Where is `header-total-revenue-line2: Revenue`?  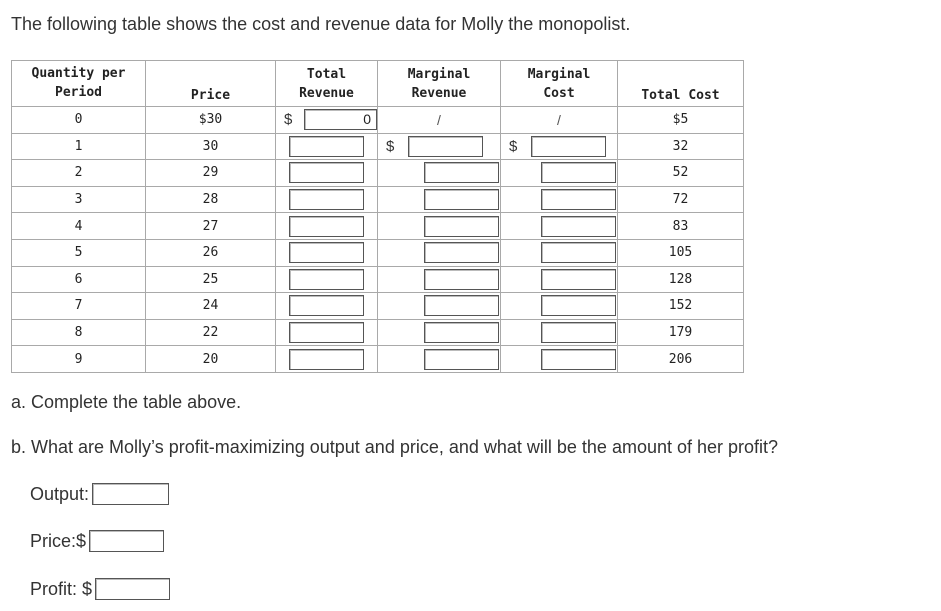
header-total-revenue-line2: Revenue is located at coordinates (326, 93).